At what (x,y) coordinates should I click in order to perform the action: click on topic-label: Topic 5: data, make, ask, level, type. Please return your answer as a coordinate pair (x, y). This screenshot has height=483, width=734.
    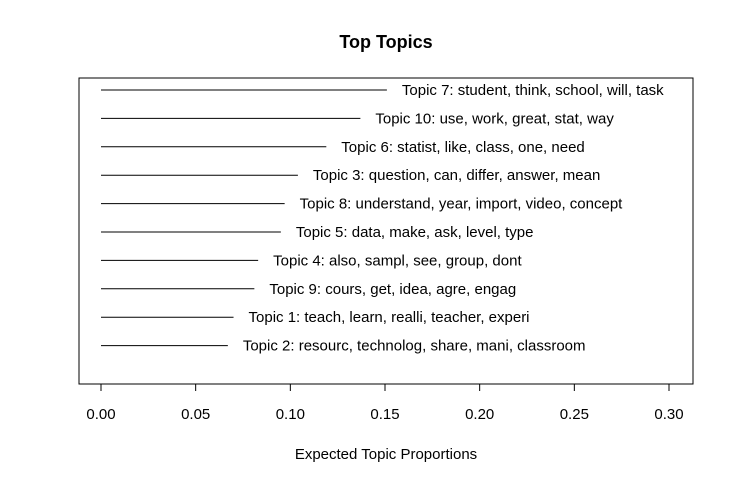
    Looking at the image, I should click on (415, 232).